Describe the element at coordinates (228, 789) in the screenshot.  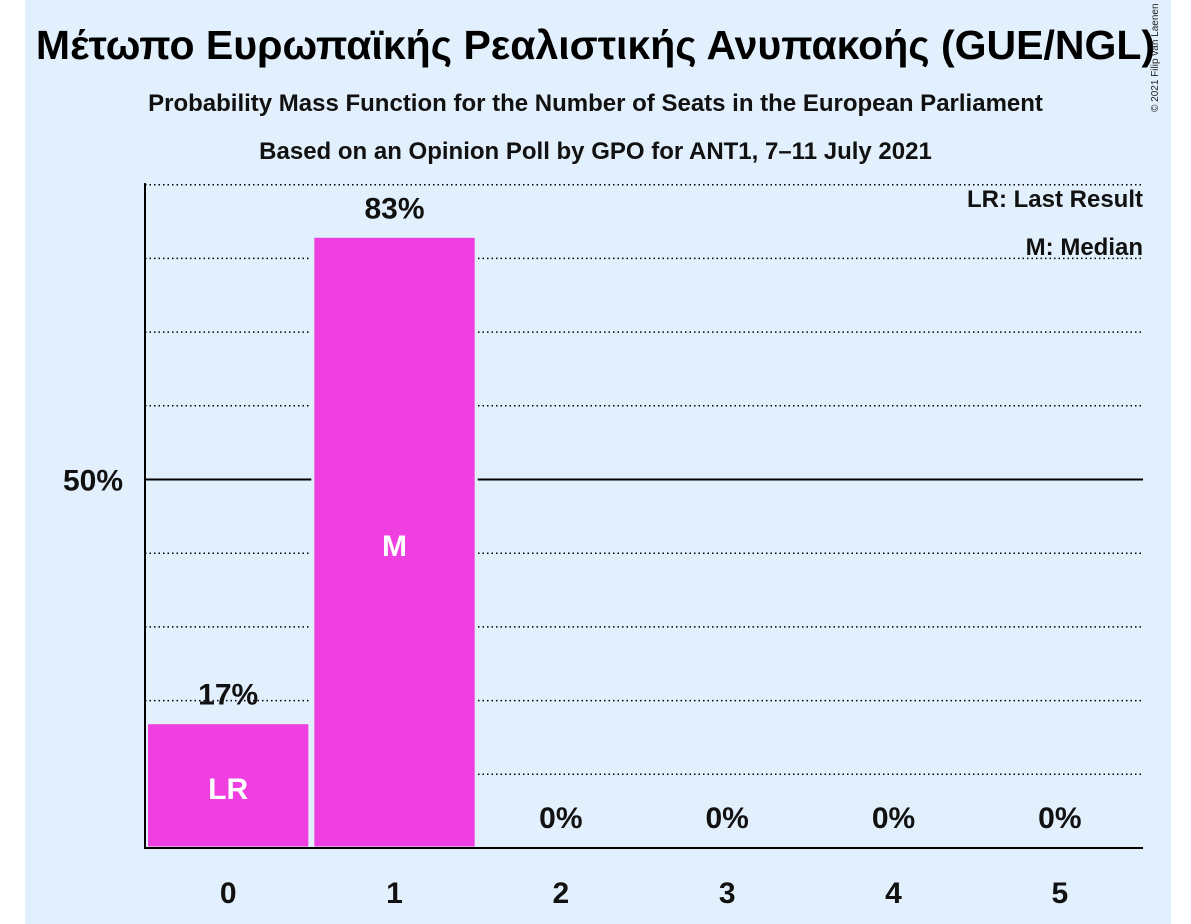
I see `bar-marker-lr: LR` at that location.